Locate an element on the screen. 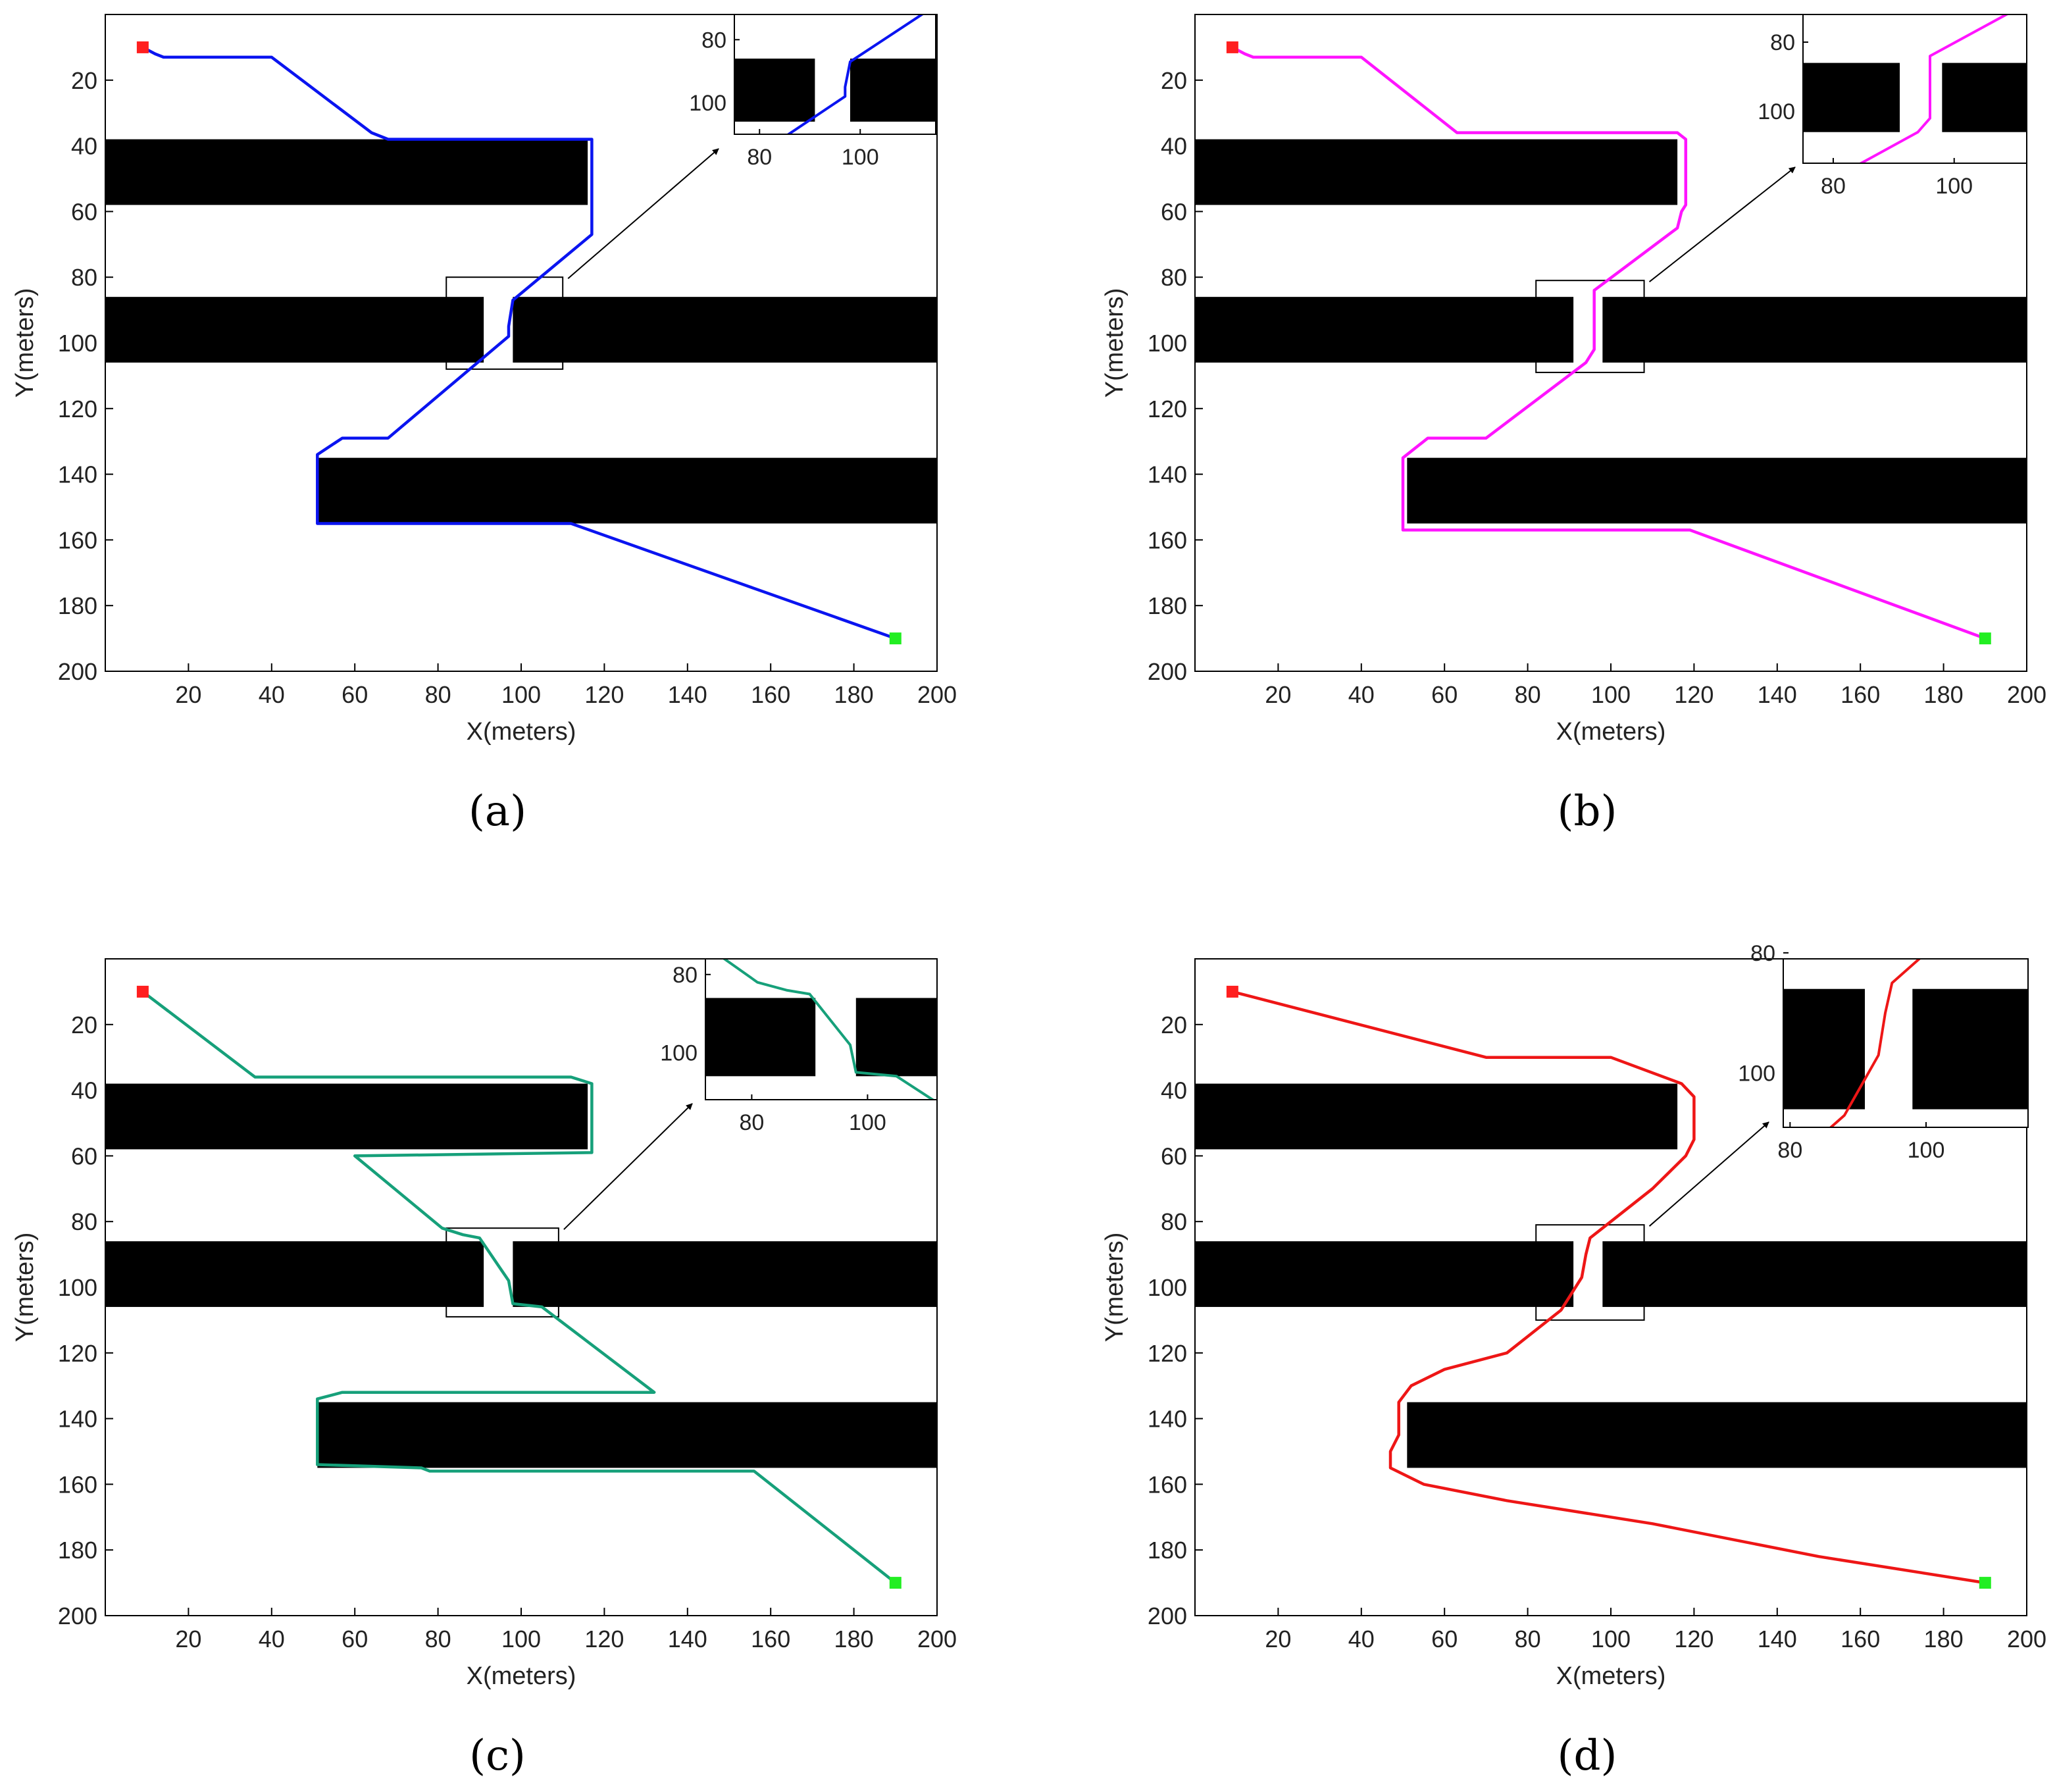  inset-path-line is located at coordinates (1875, 1043).